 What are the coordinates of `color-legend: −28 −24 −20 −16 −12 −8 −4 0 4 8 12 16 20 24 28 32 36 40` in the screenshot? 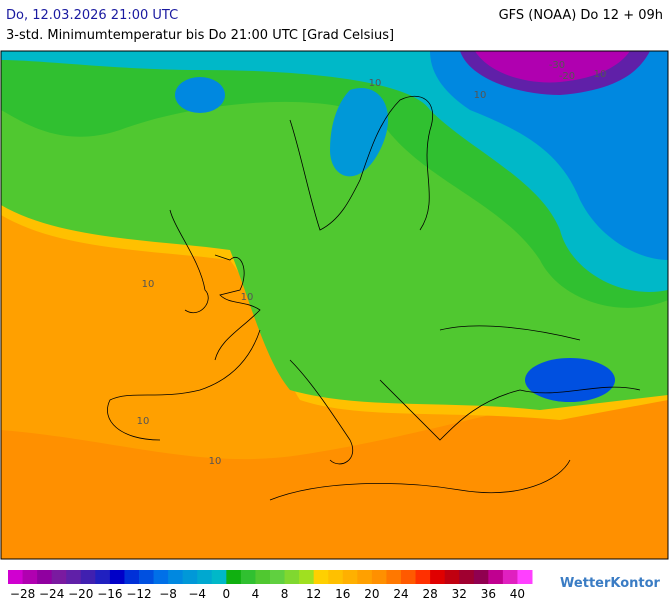 It's located at (270, 585).